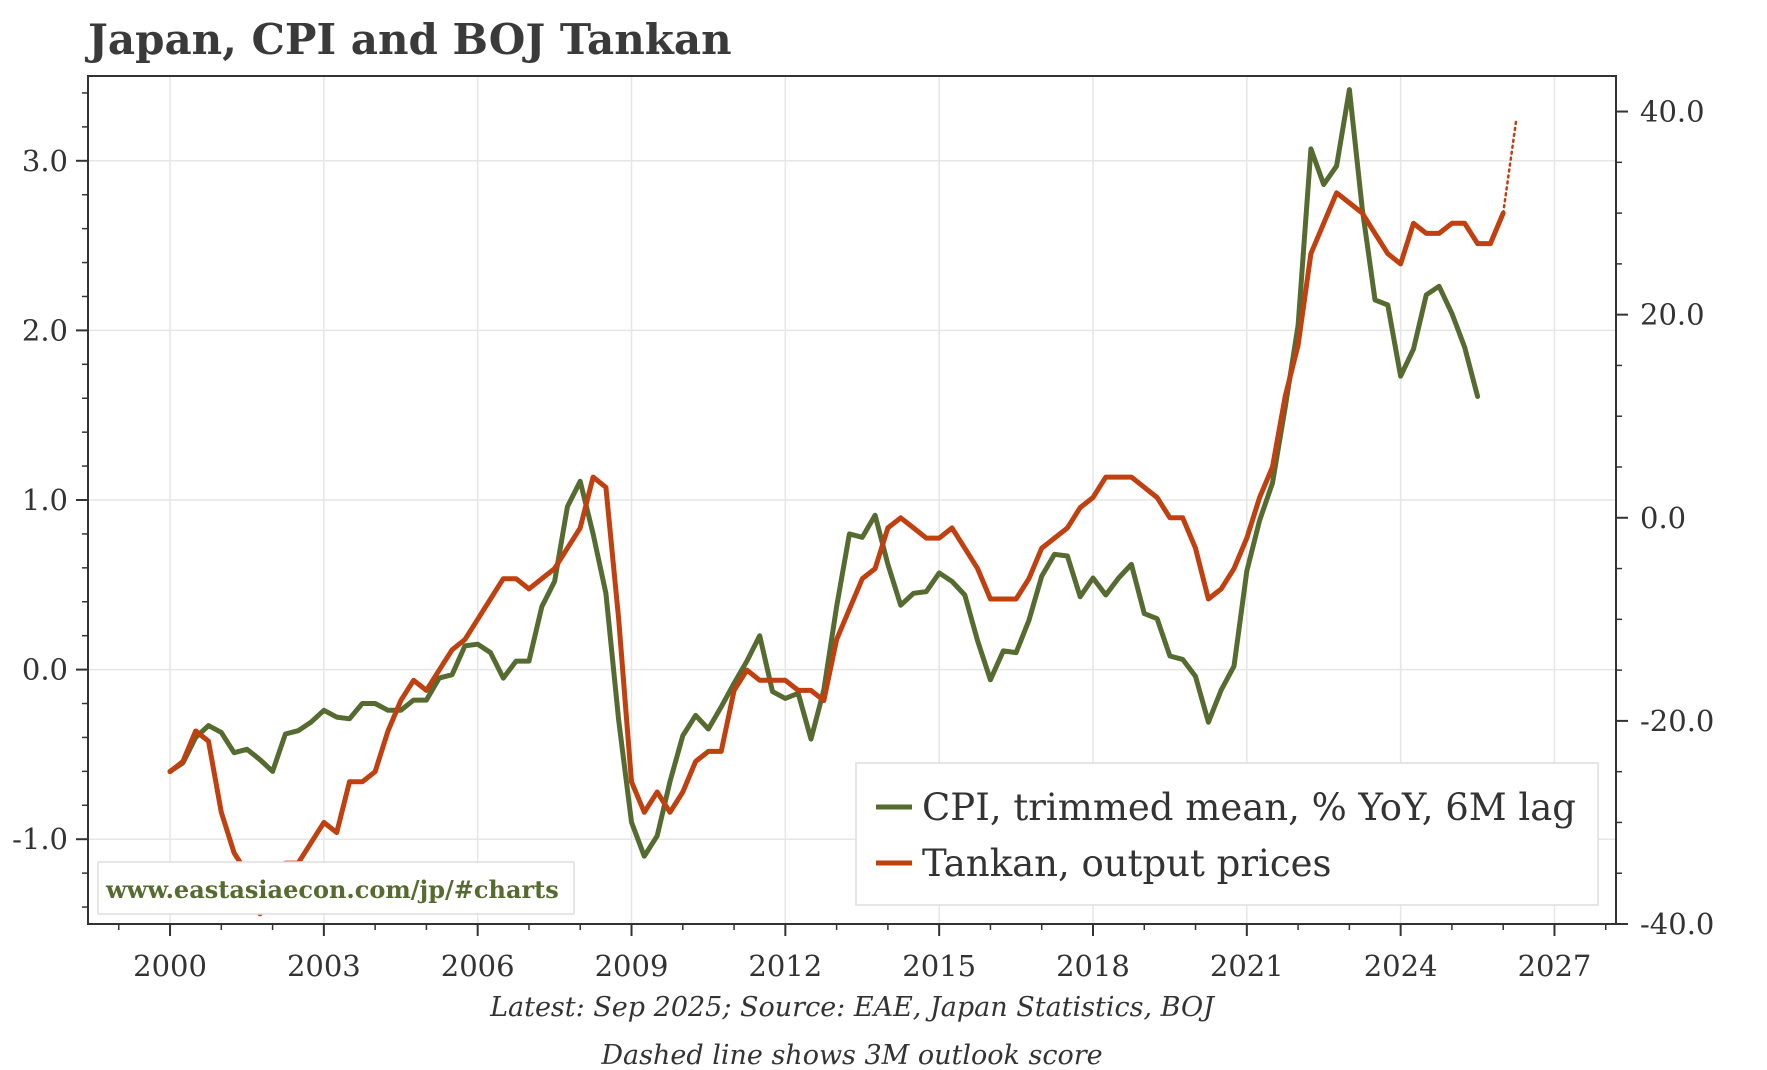 This screenshot has height=1070, width=1767. I want to click on x-tick-label: 2012, so click(785, 966).